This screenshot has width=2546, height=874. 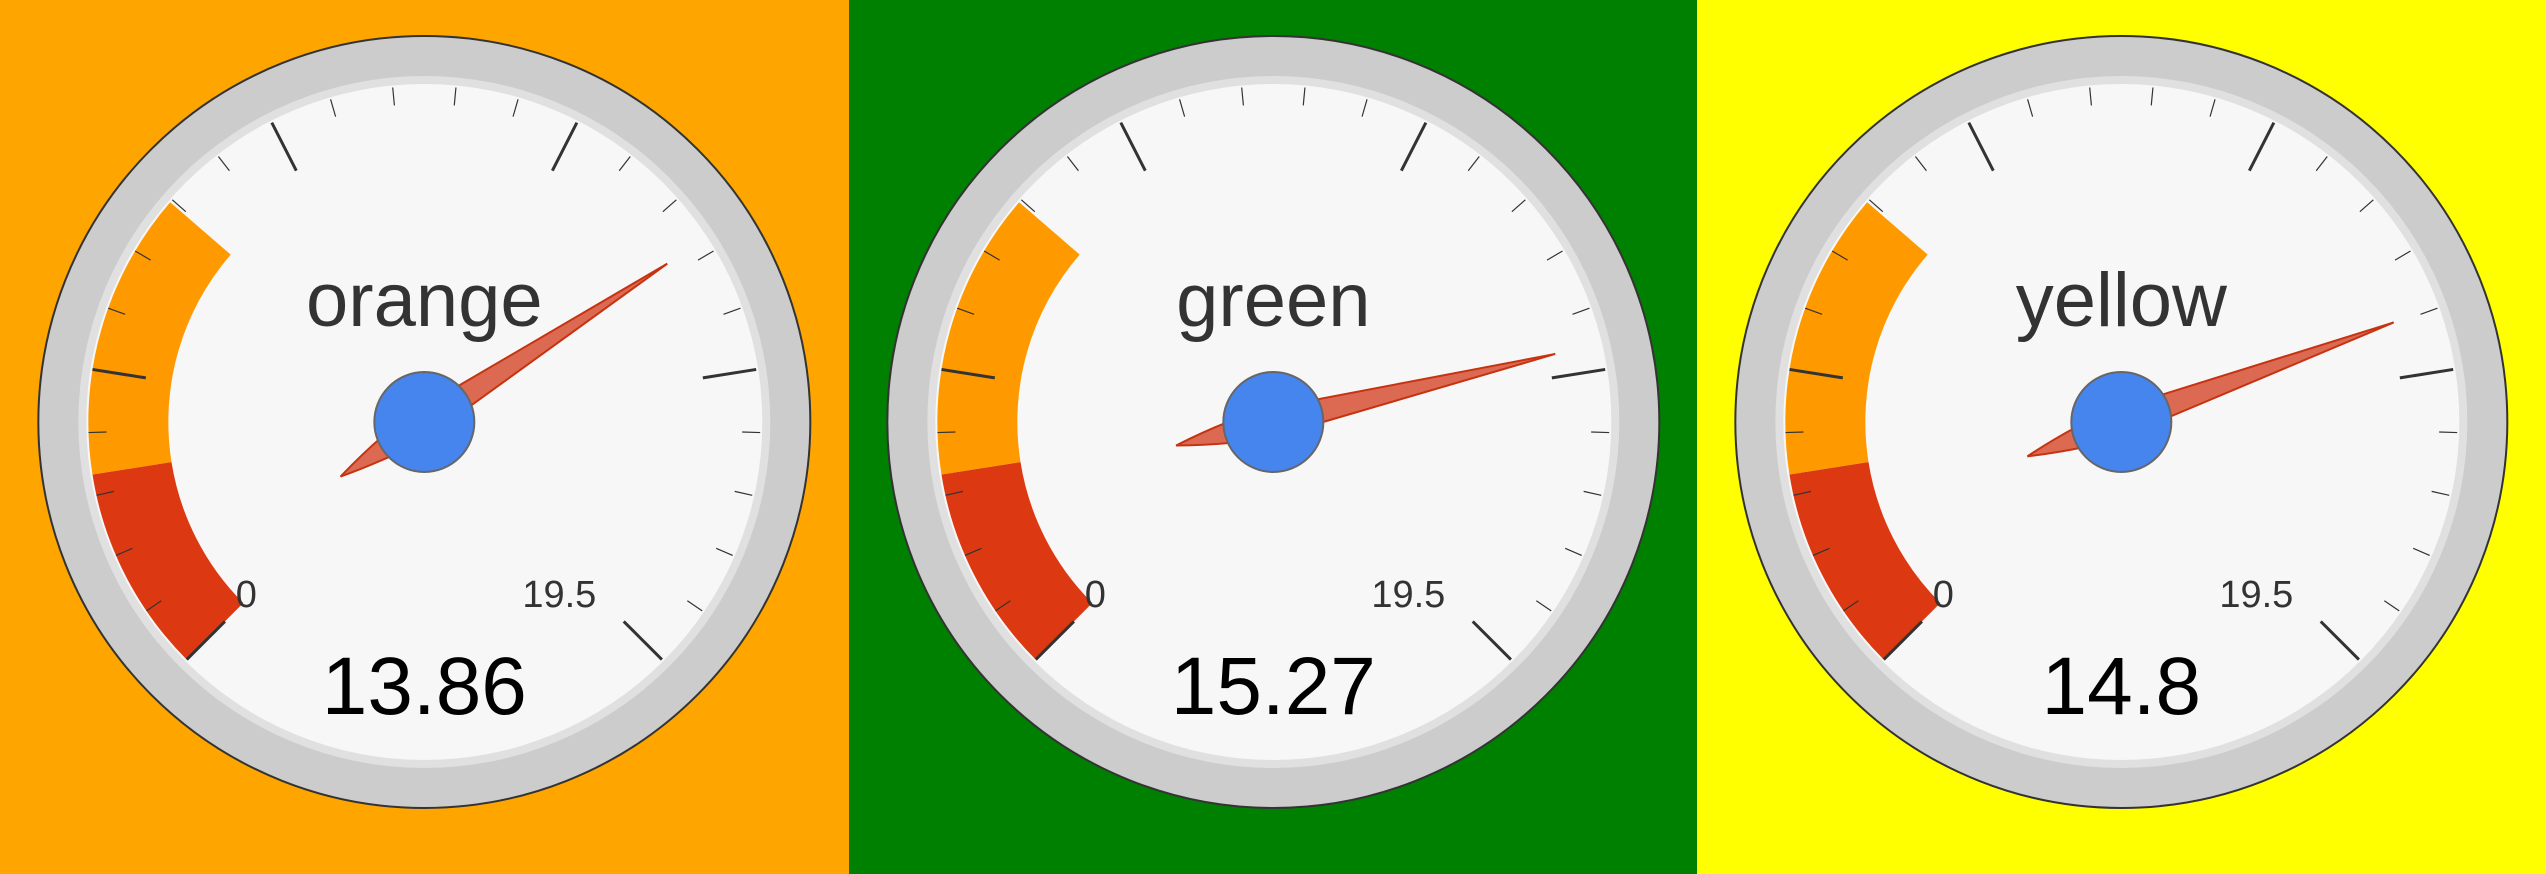 What do you see at coordinates (424, 686) in the screenshot?
I see `gauge-value: 13.86` at bounding box center [424, 686].